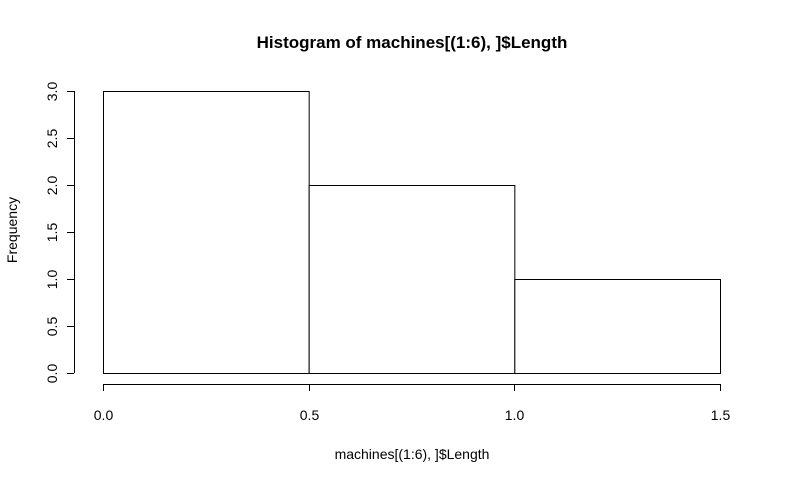 The height and width of the screenshot is (483, 786). I want to click on y-tick-label: 1.5, so click(52, 233).